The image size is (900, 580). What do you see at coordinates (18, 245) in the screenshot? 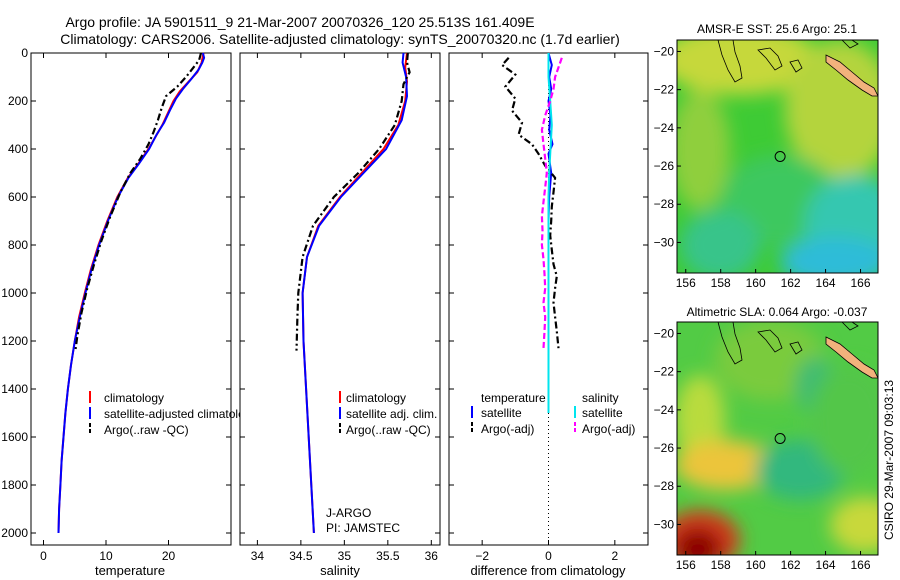
I see `y-tick-label: 800` at bounding box center [18, 245].